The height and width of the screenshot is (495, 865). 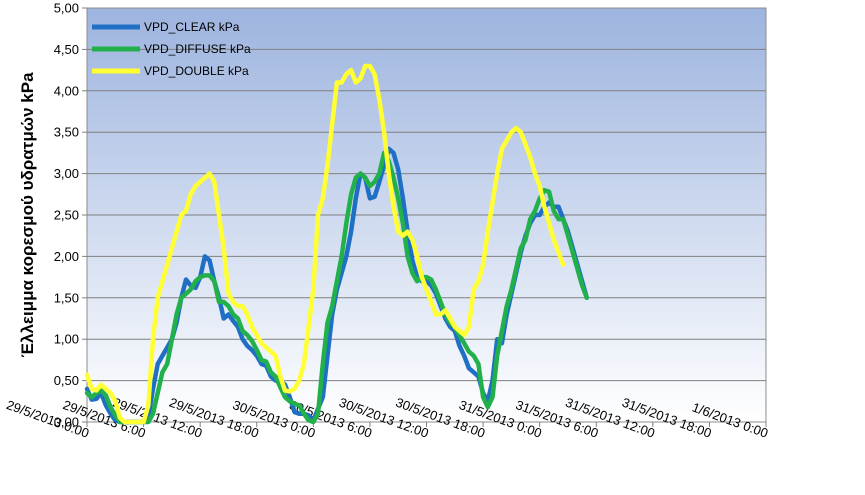 What do you see at coordinates (66, 297) in the screenshot?
I see `y-tick-label: 1,50` at bounding box center [66, 297].